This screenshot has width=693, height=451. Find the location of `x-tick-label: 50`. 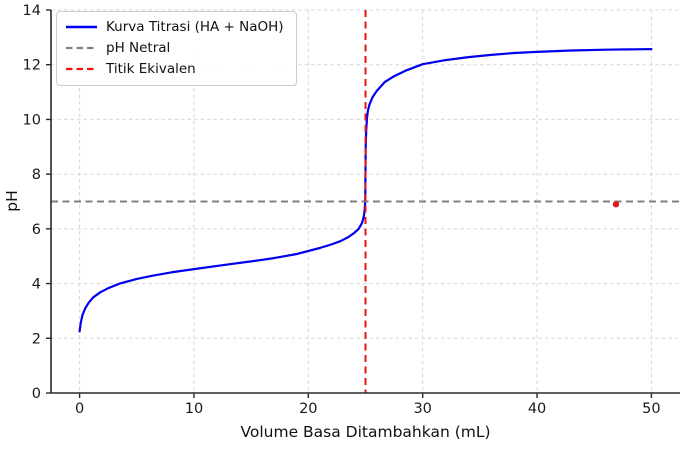

x-tick-label: 50 is located at coordinates (651, 409).